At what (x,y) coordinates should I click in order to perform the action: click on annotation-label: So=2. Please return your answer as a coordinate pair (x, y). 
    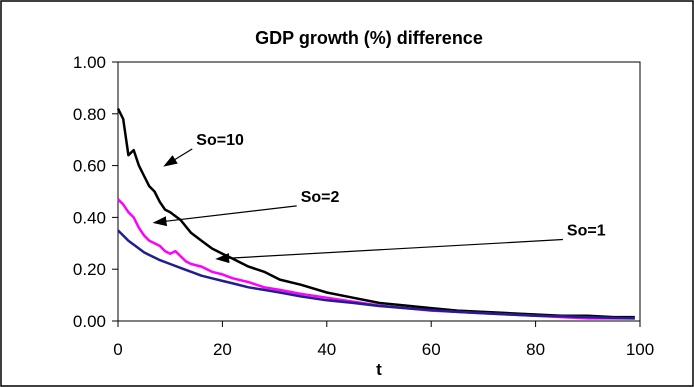
    Looking at the image, I should click on (320, 197).